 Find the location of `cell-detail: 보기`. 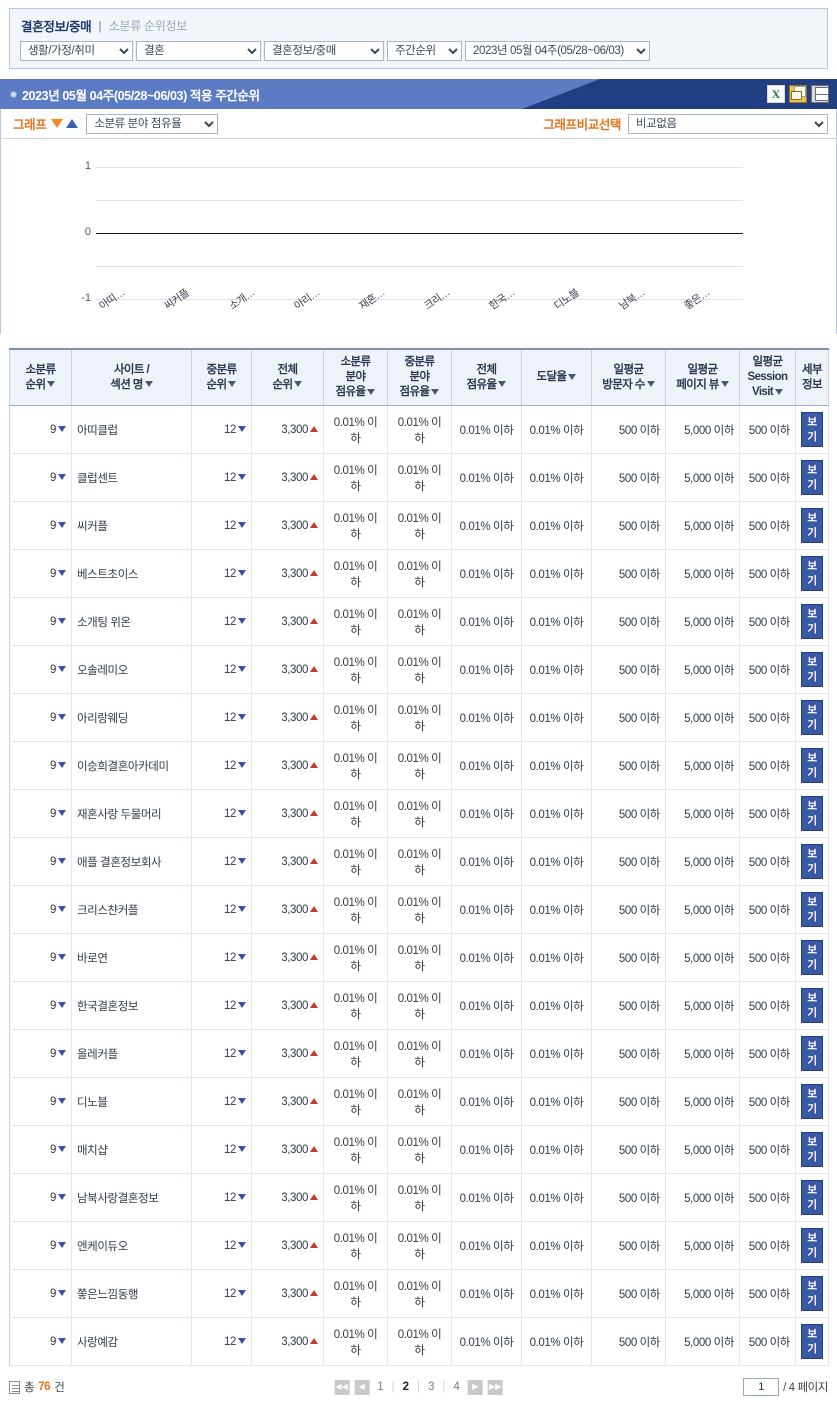

cell-detail: 보기 is located at coordinates (812, 1101).